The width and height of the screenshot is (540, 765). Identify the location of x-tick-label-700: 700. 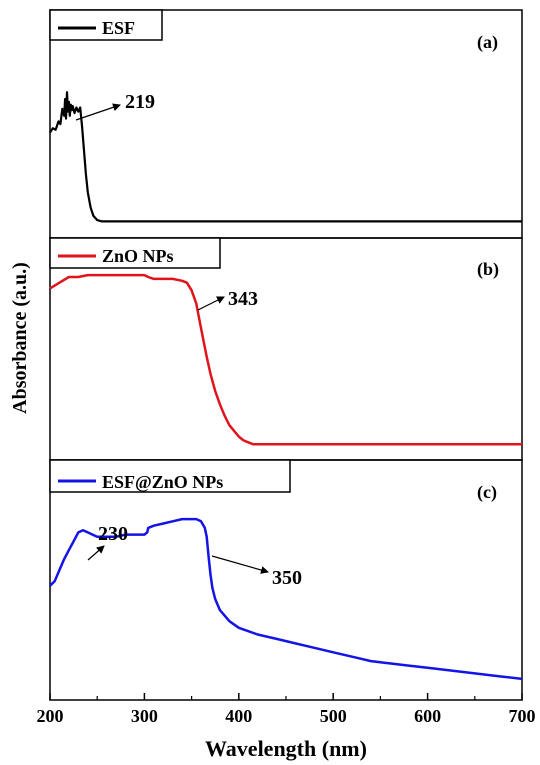
(522, 716).